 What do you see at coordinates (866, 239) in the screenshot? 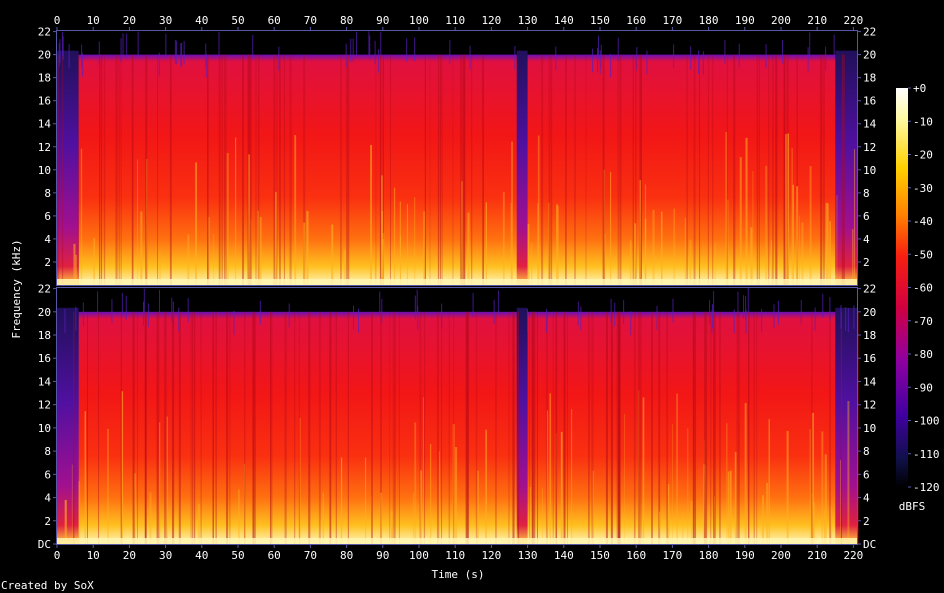
I see `y-tick-label-right: 4` at bounding box center [866, 239].